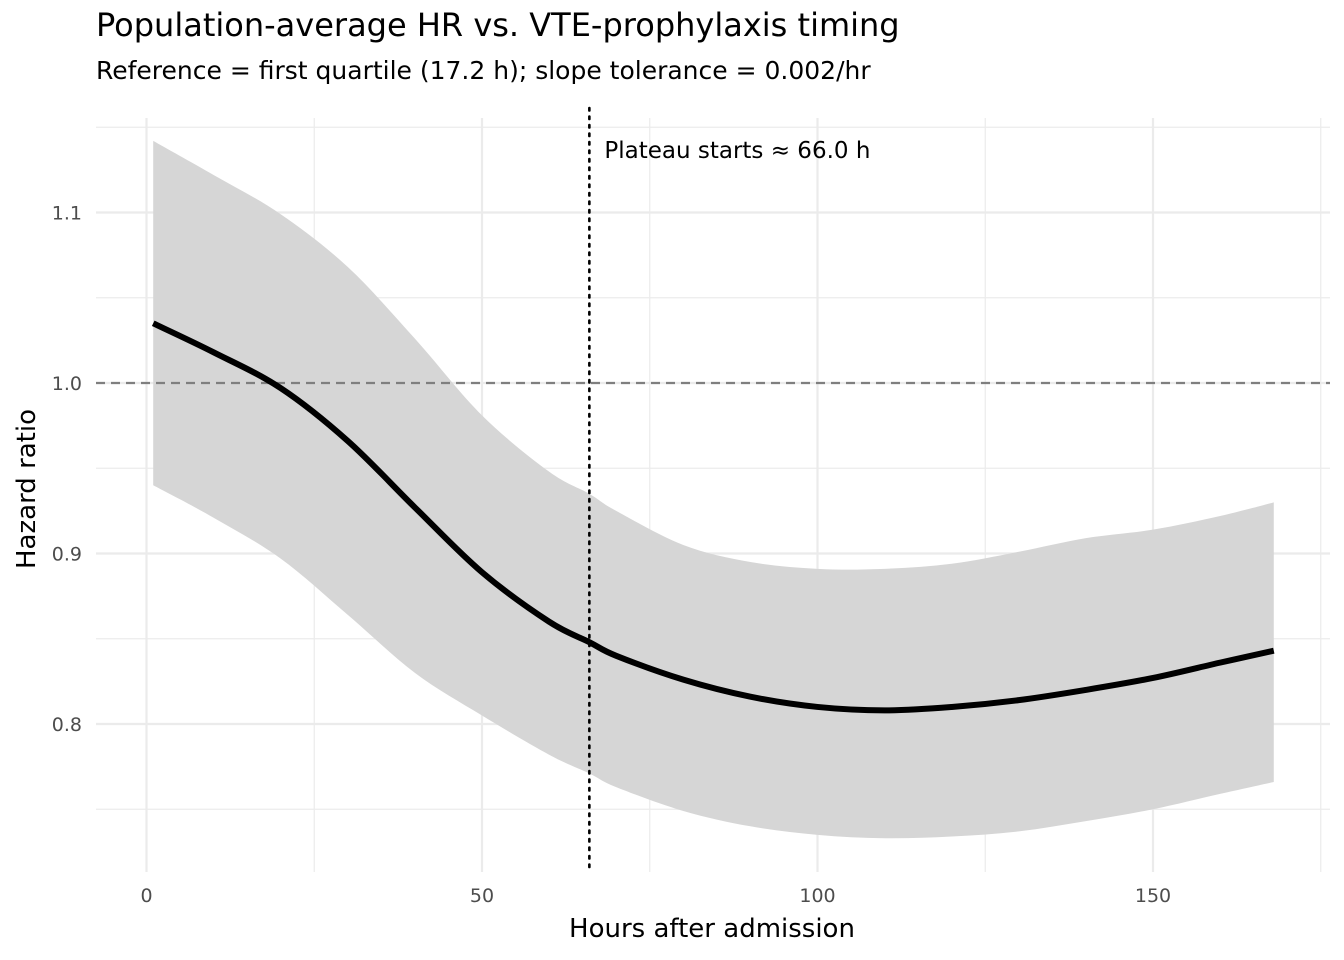 This screenshot has height=960, width=1344. I want to click on x-tick-label: 100, so click(817, 896).